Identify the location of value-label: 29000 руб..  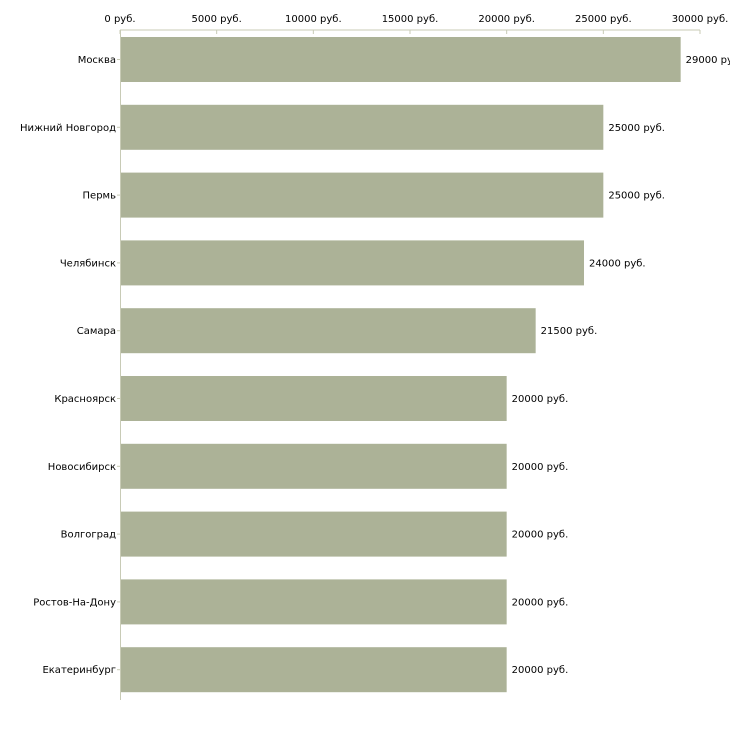
(708, 60).